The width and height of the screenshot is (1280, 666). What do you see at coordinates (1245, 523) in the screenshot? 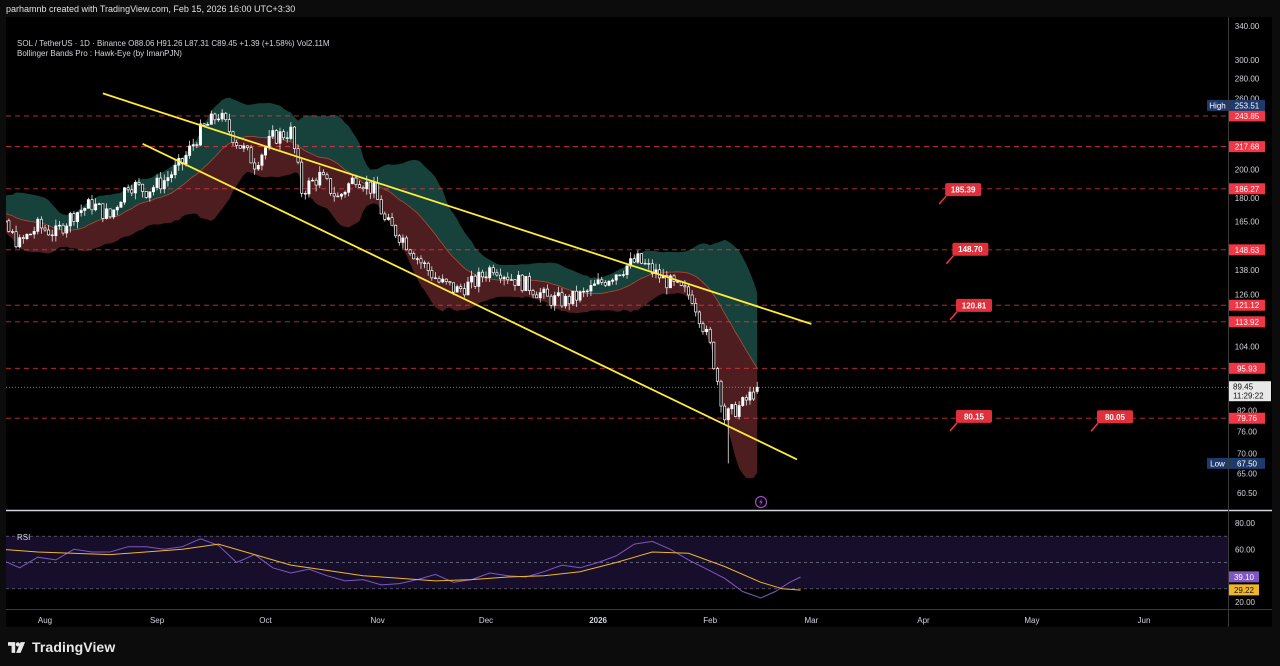
I see `rsi-tick-label: 80.00` at bounding box center [1245, 523].